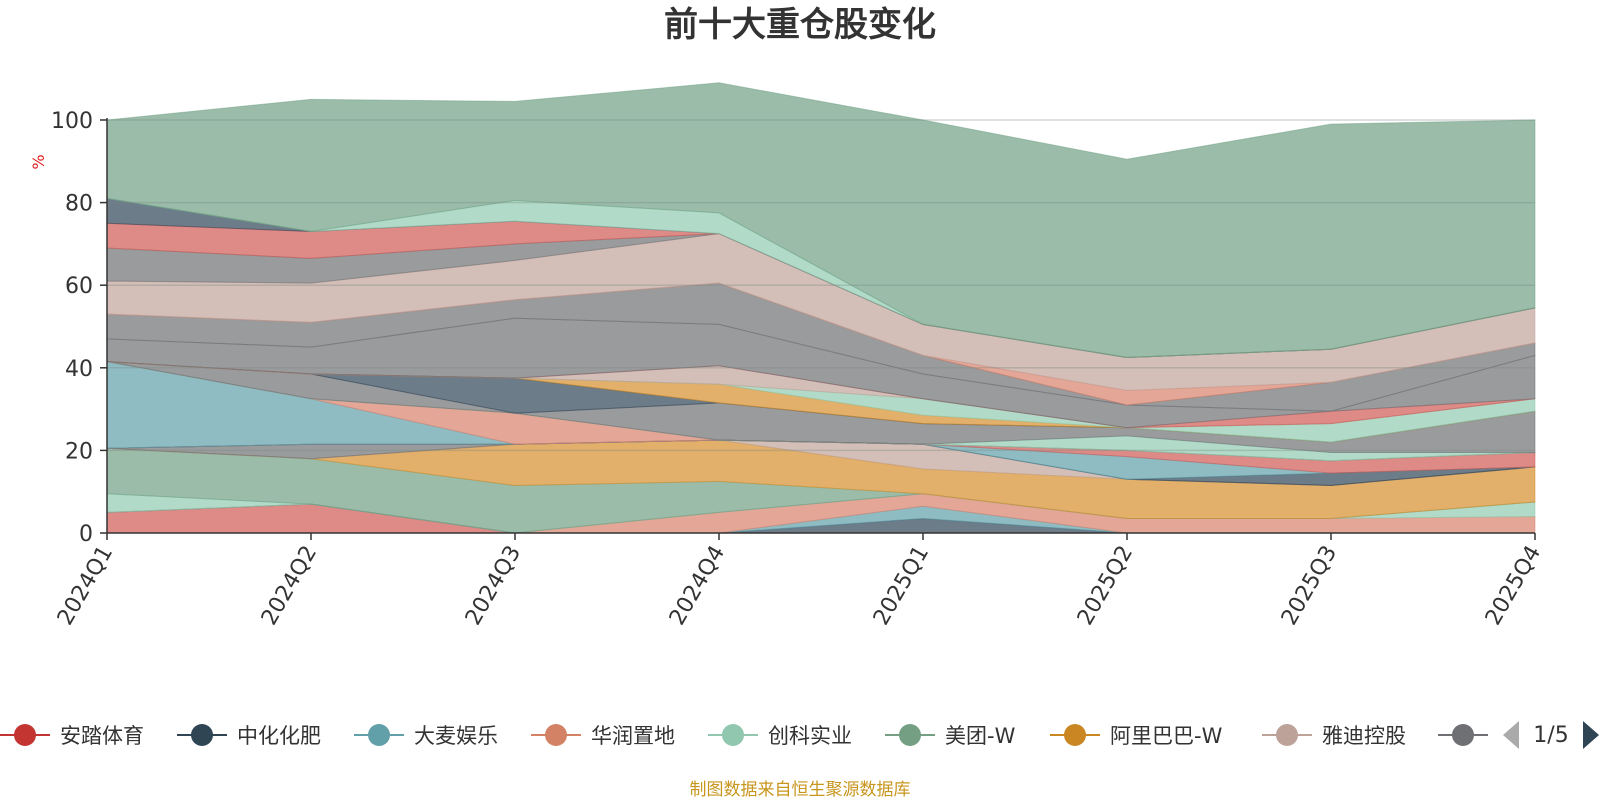  I want to click on x-tick-label: 2024Q3, so click(493, 586).